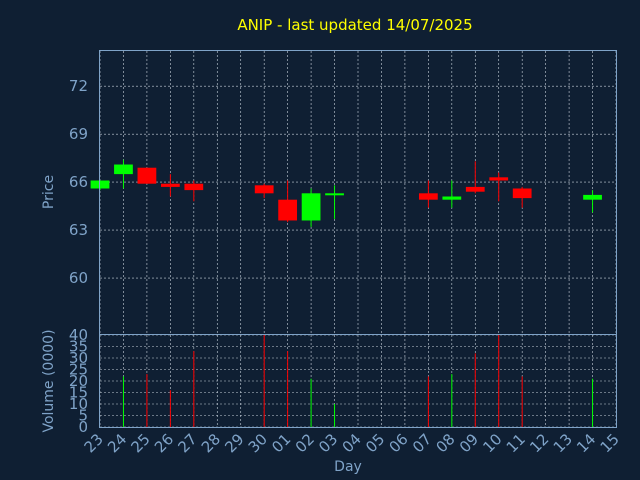  I want to click on day-tick-label: 15, so click(610, 443).